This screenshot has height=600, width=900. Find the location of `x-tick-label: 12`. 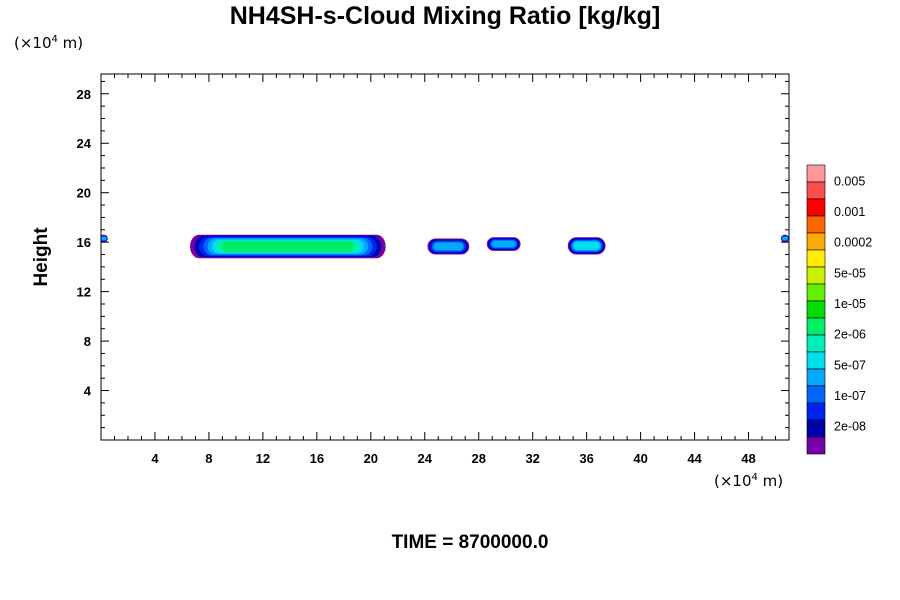

x-tick-label: 12 is located at coordinates (263, 458).